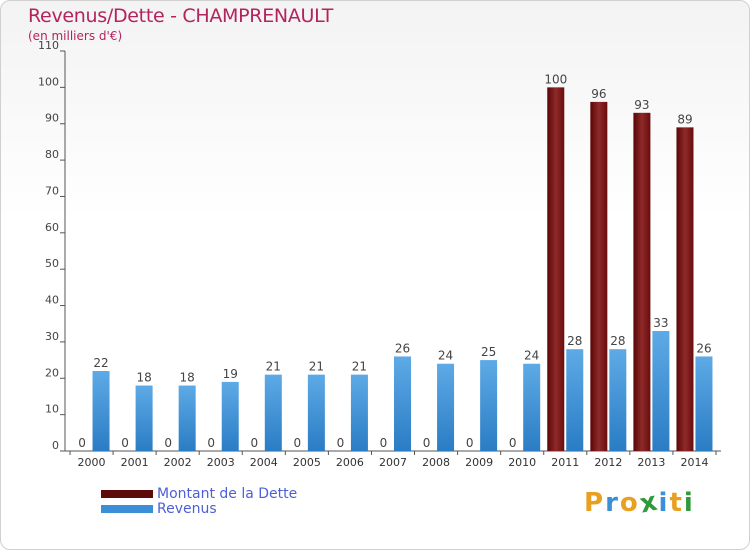  Describe the element at coordinates (608, 462) in the screenshot. I see `x-tick-label: 2012` at that location.